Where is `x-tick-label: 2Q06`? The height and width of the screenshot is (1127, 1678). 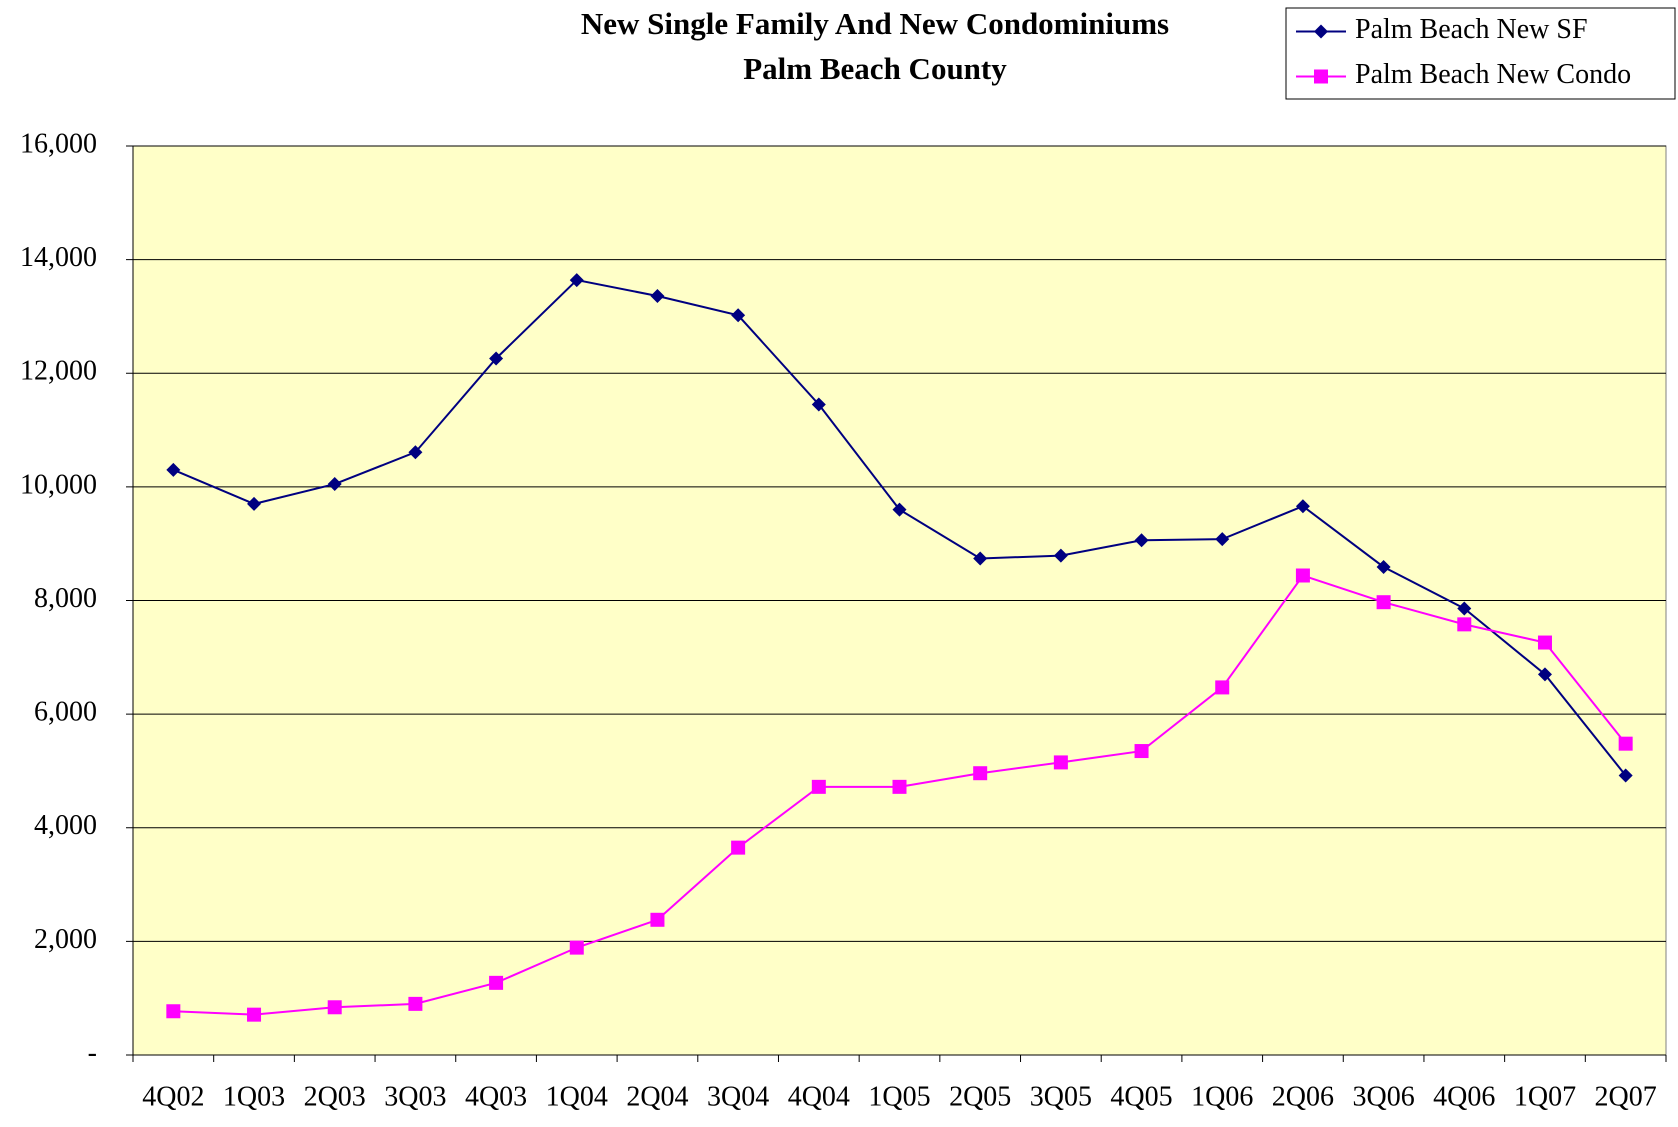 x-tick-label: 2Q06 is located at coordinates (1303, 1096).